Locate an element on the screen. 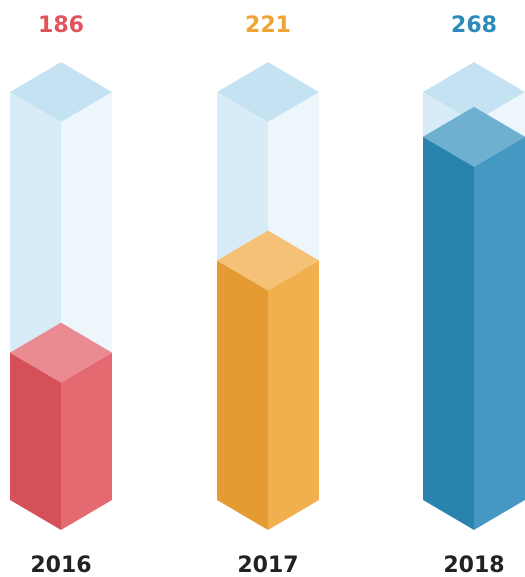 This screenshot has width=525, height=577. value-label: 221 is located at coordinates (268, 25).